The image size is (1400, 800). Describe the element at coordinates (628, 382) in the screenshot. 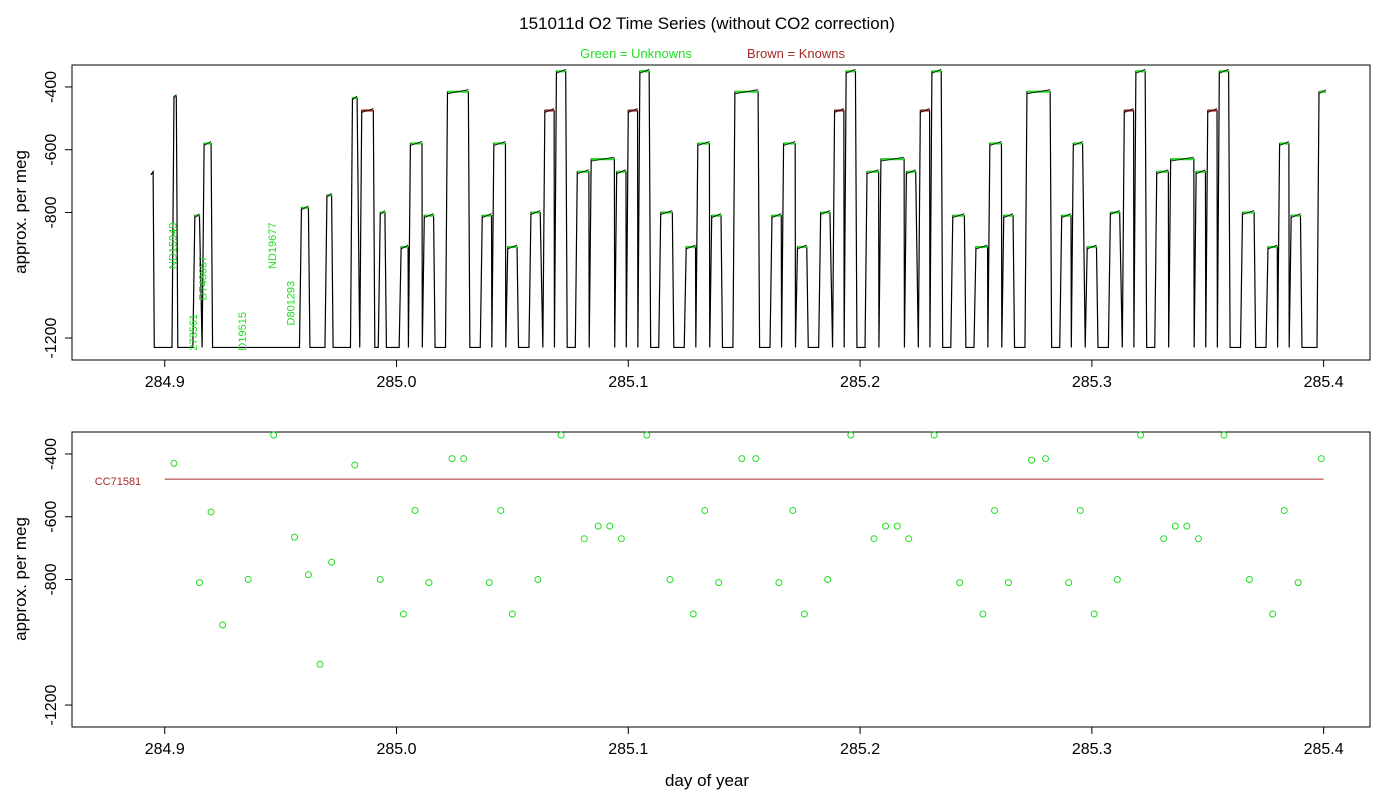

I see `top-x-tick-label: 285.1` at that location.